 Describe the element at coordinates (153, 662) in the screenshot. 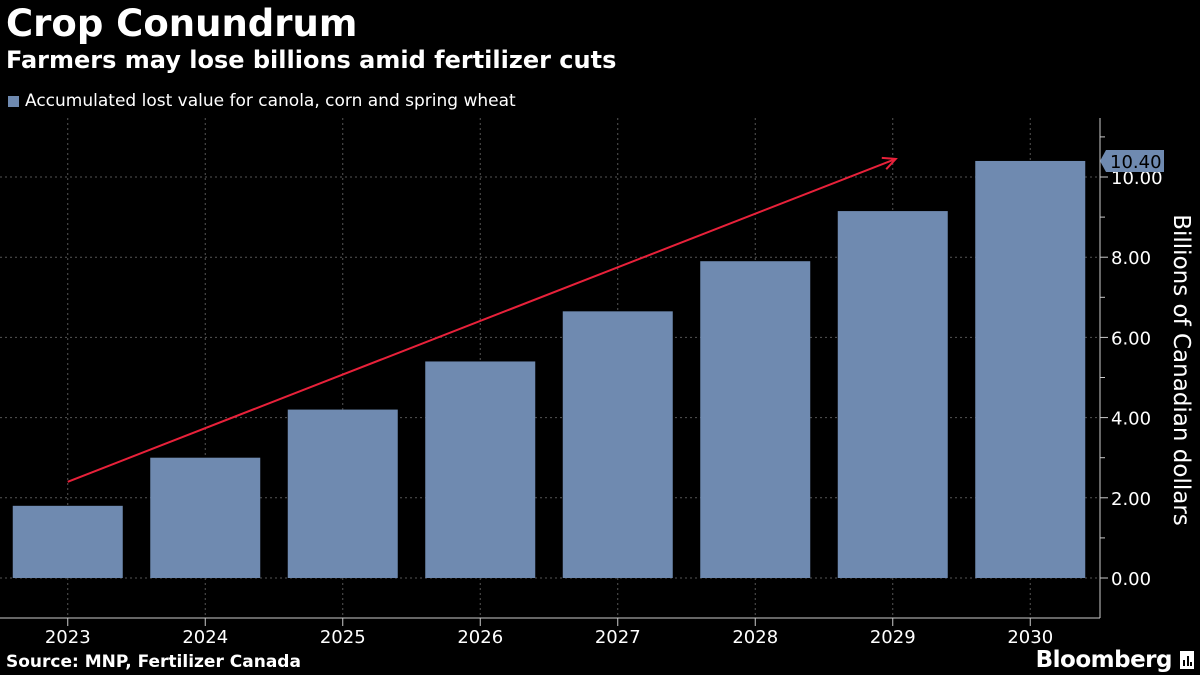

I see `source-note: Source: MNP, Fertilizer Canada` at that location.